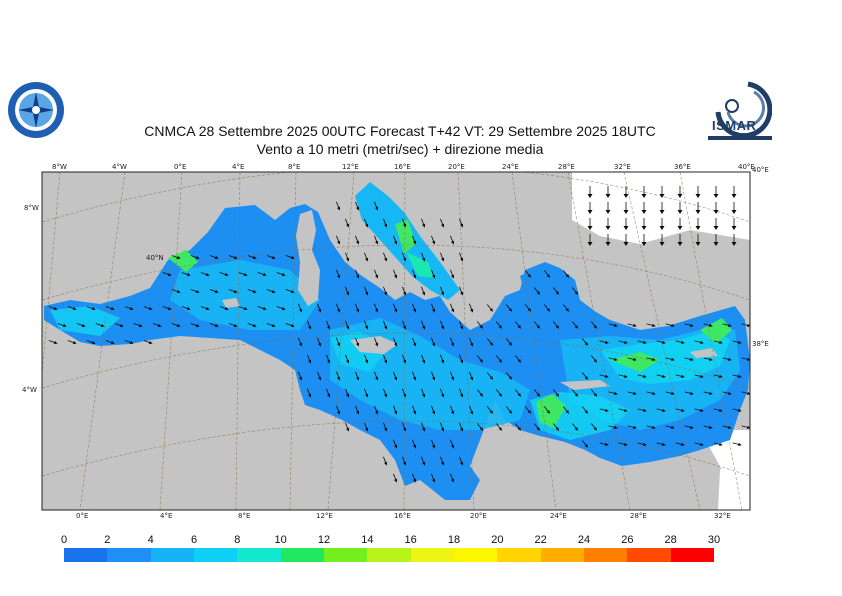  Describe the element at coordinates (231, 303) in the screenshot. I see `balearic` at that location.